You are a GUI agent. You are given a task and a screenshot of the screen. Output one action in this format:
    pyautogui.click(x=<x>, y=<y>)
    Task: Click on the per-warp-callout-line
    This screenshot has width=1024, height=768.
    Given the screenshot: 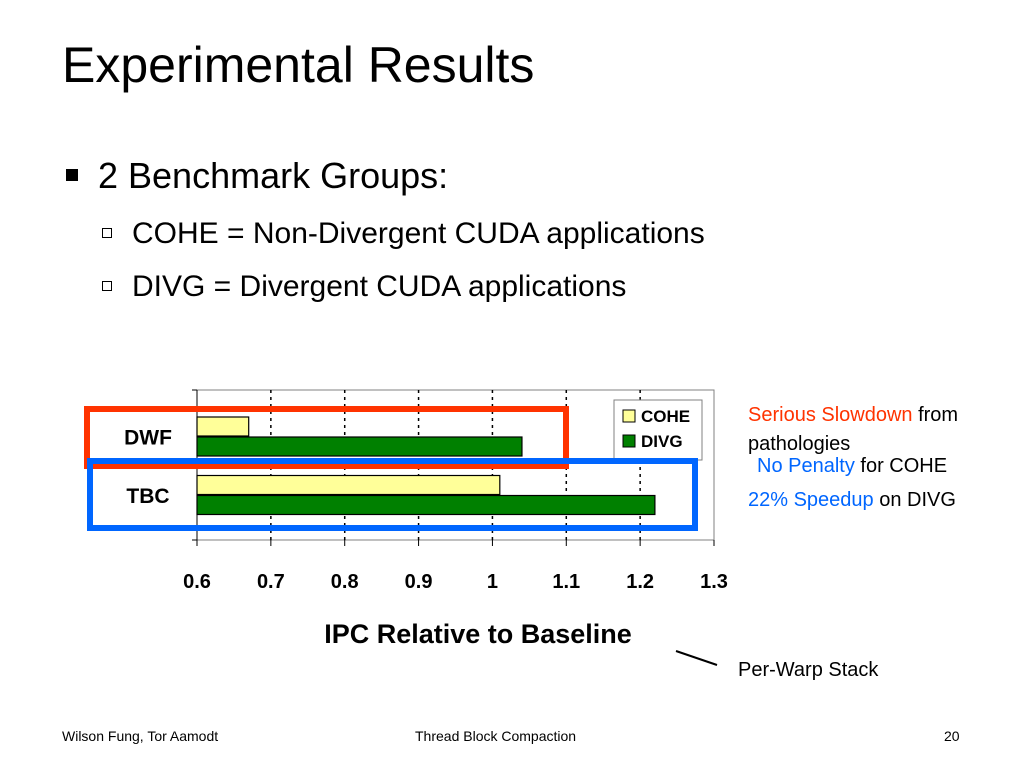 What is the action you would take?
    pyautogui.click(x=696, y=658)
    